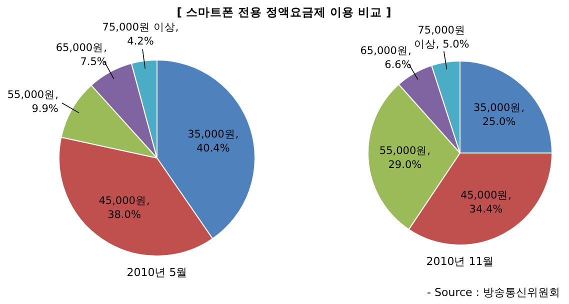 The height and width of the screenshot is (304, 569). I want to click on text: - Source : 방송통신위원회, so click(493, 292).